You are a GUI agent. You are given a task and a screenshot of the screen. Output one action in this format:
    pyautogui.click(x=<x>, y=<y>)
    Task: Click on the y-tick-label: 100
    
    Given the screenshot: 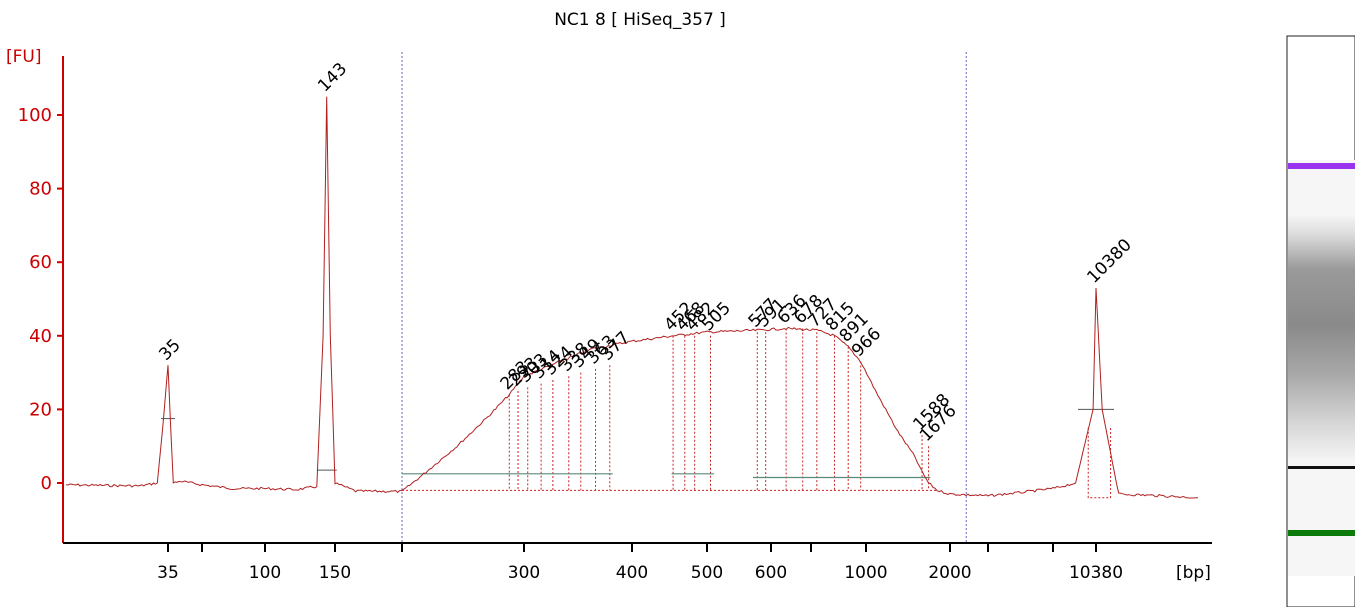 What is the action you would take?
    pyautogui.click(x=35, y=115)
    